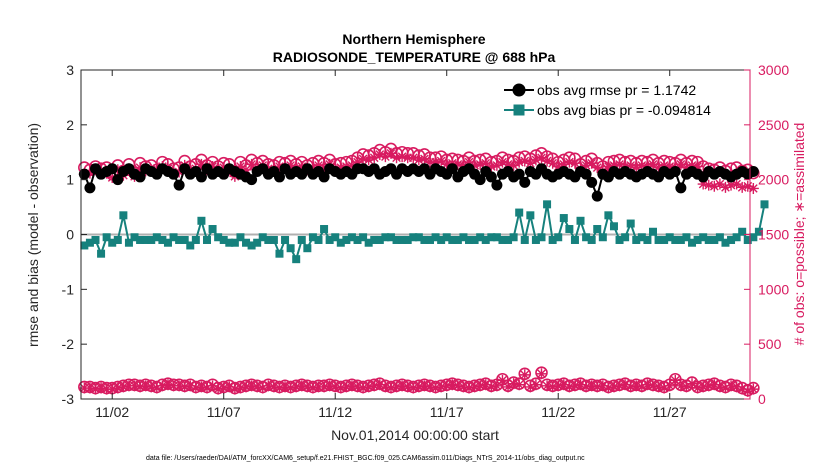  I want to click on x-tick-label: 11/27, so click(670, 412).